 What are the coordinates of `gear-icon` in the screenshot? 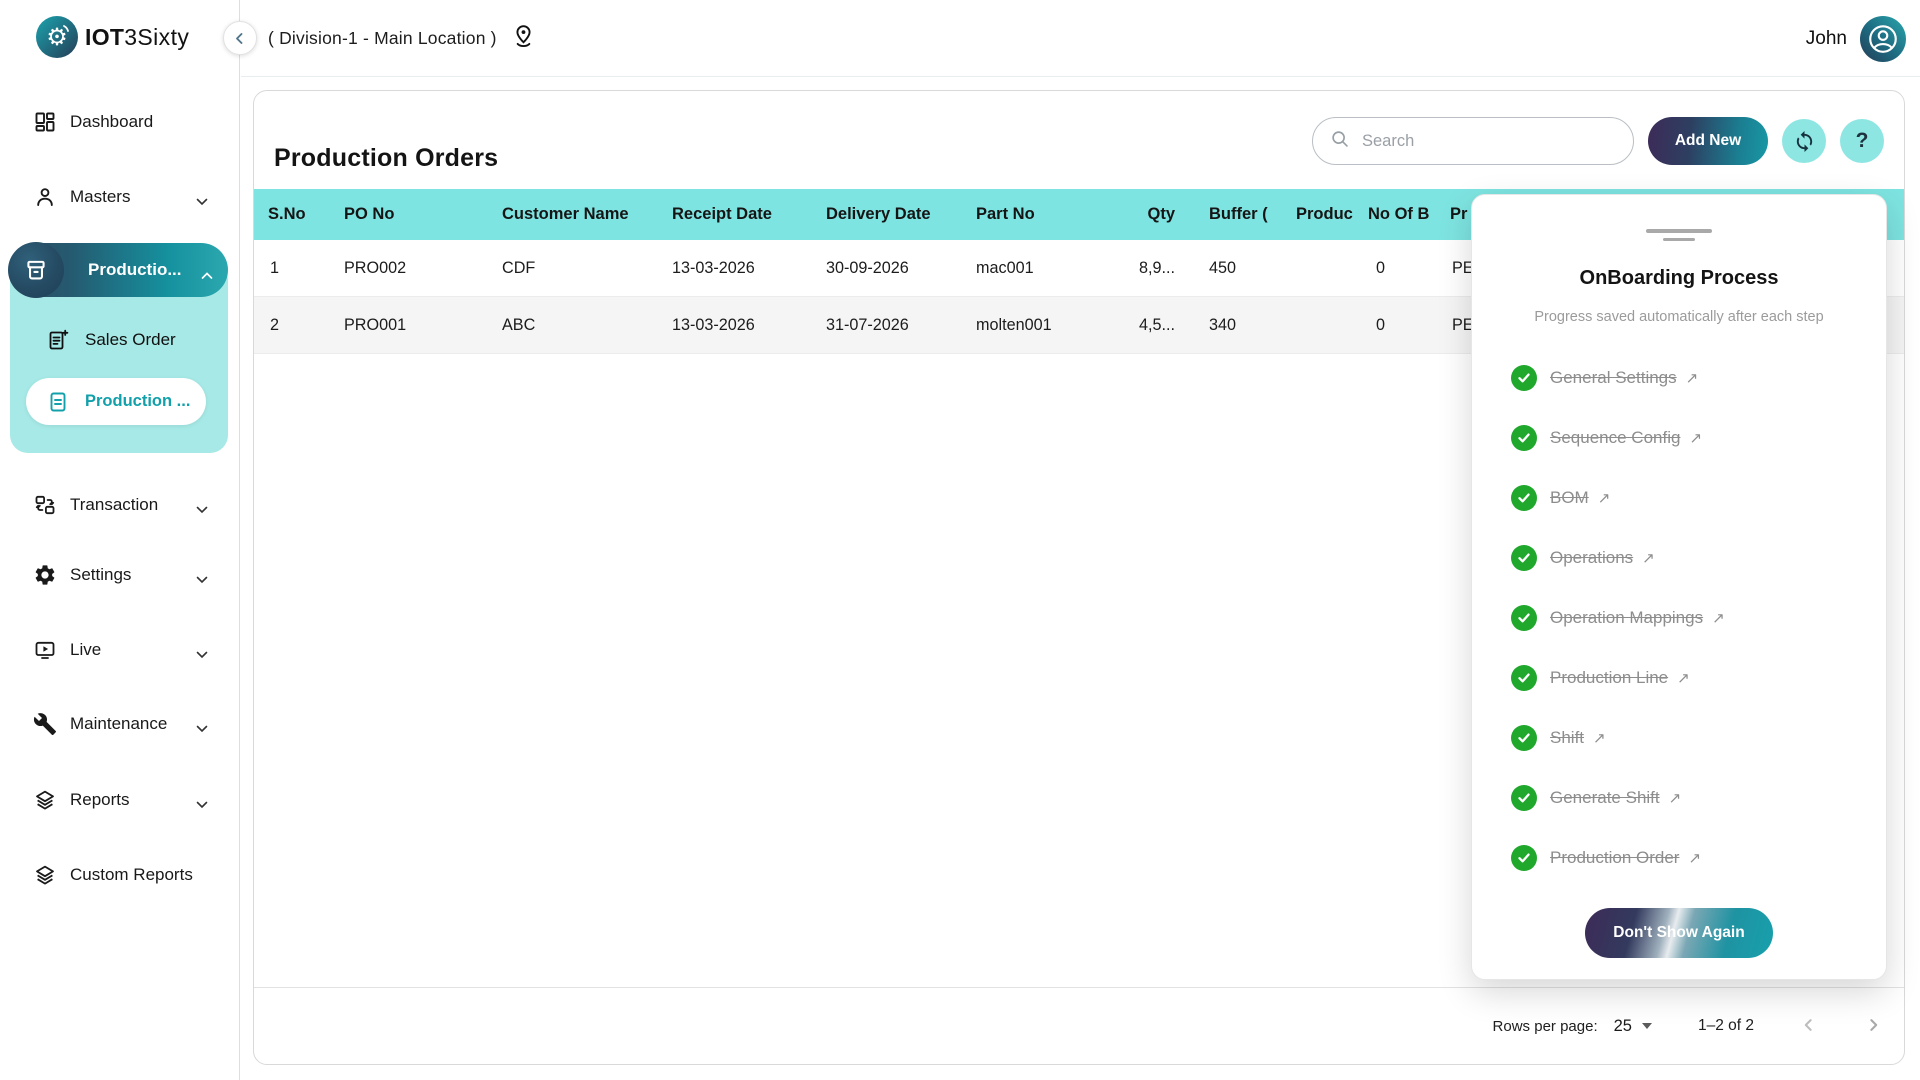 It's located at (45, 575).